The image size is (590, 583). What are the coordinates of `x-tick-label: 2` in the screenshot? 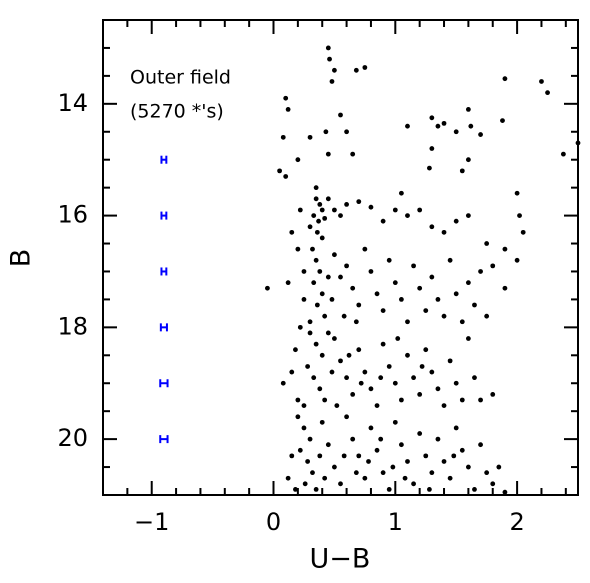 It's located at (516, 522).